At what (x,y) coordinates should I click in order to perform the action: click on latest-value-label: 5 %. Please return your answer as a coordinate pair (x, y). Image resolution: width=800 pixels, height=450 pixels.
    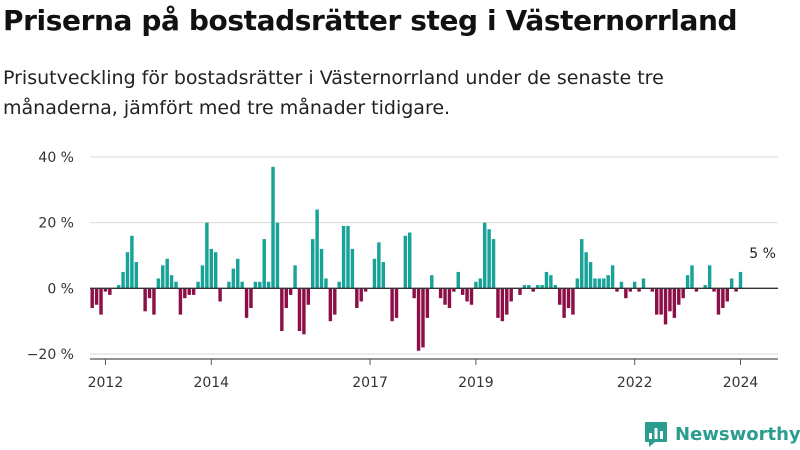
    Looking at the image, I should click on (762, 254).